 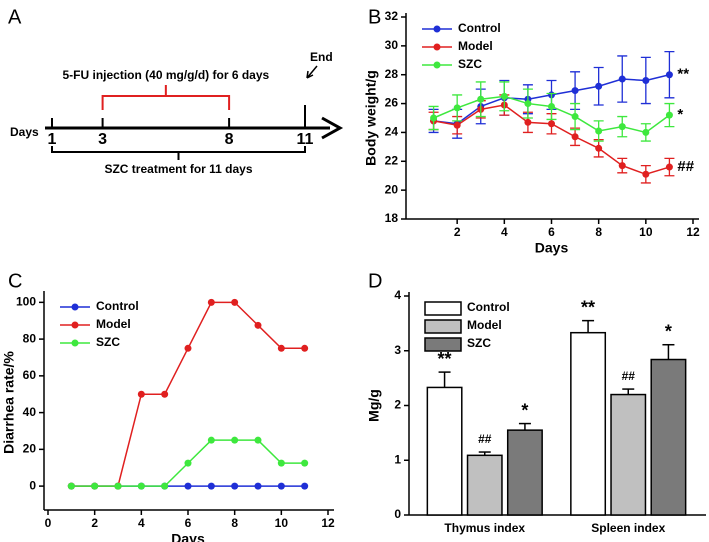 I want to click on y-tick-label: 26, so click(x=392, y=103).